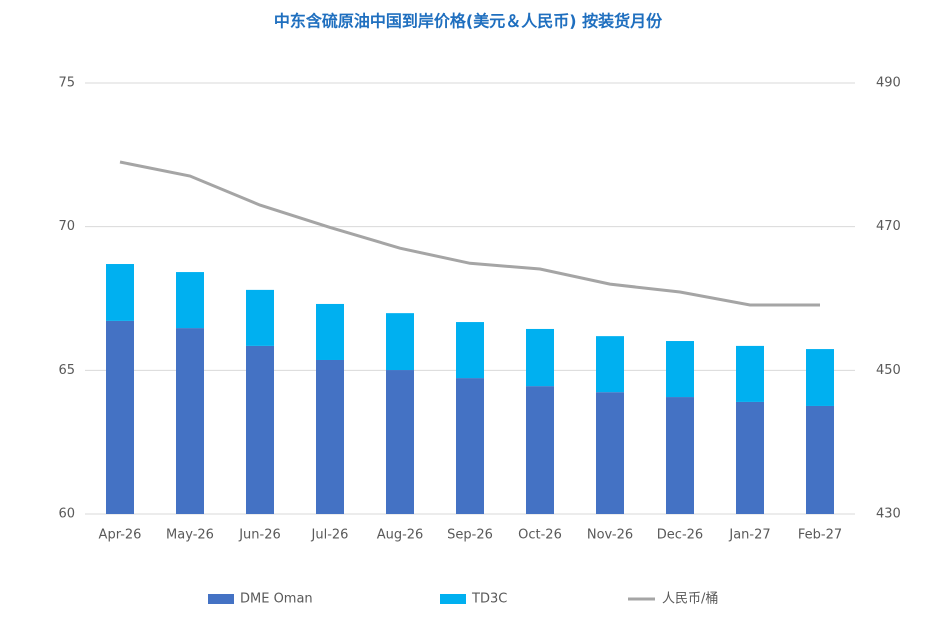 Image resolution: width=937 pixels, height=634 pixels. I want to click on y2-tick-label: 430, so click(888, 514).